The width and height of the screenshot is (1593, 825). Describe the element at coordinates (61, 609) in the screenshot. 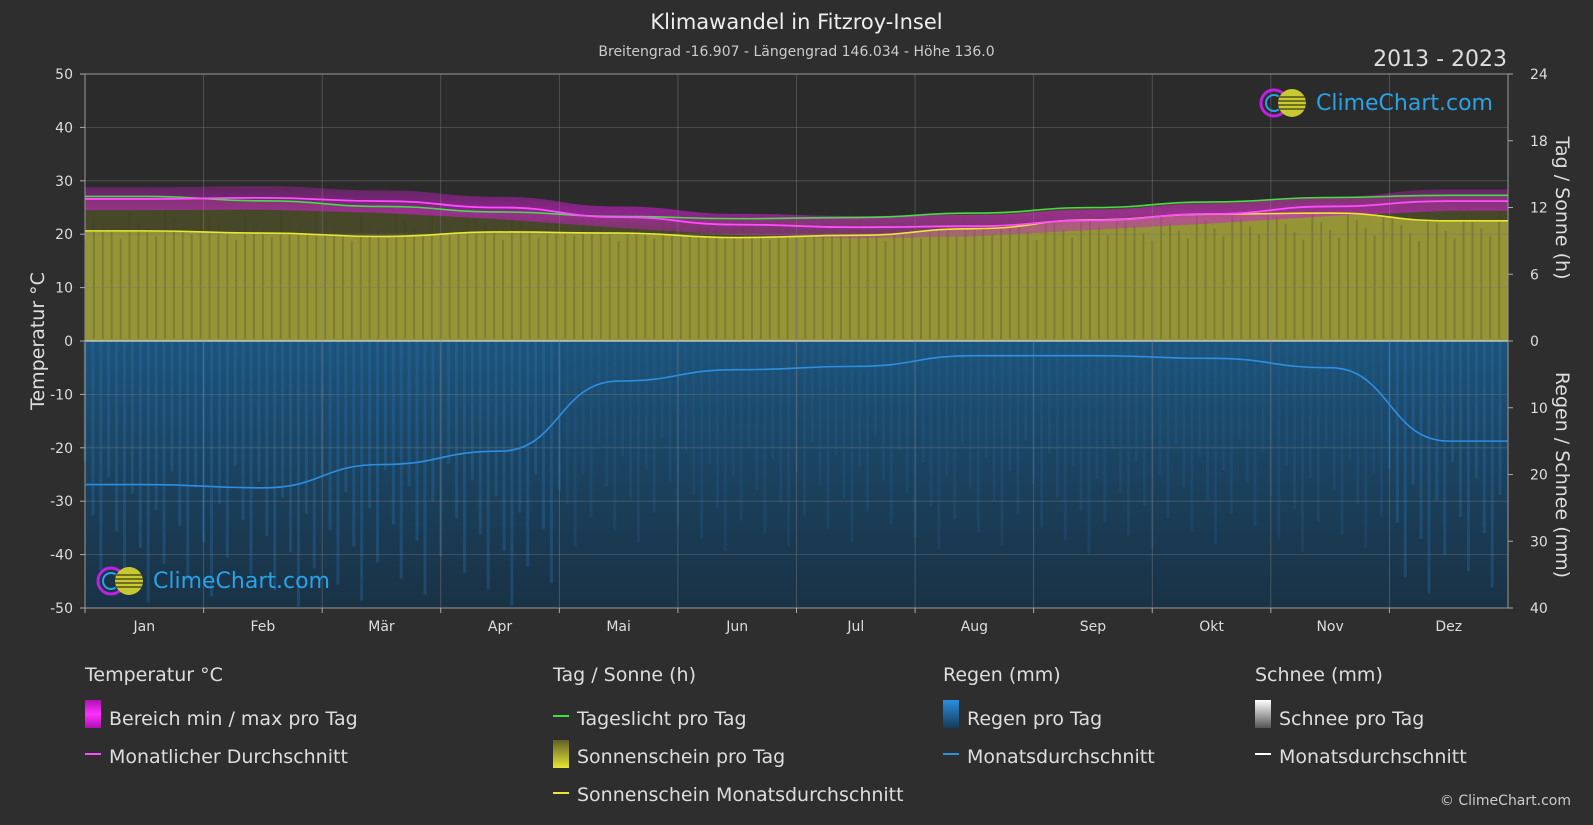

I see `left-tick-label: -50` at that location.